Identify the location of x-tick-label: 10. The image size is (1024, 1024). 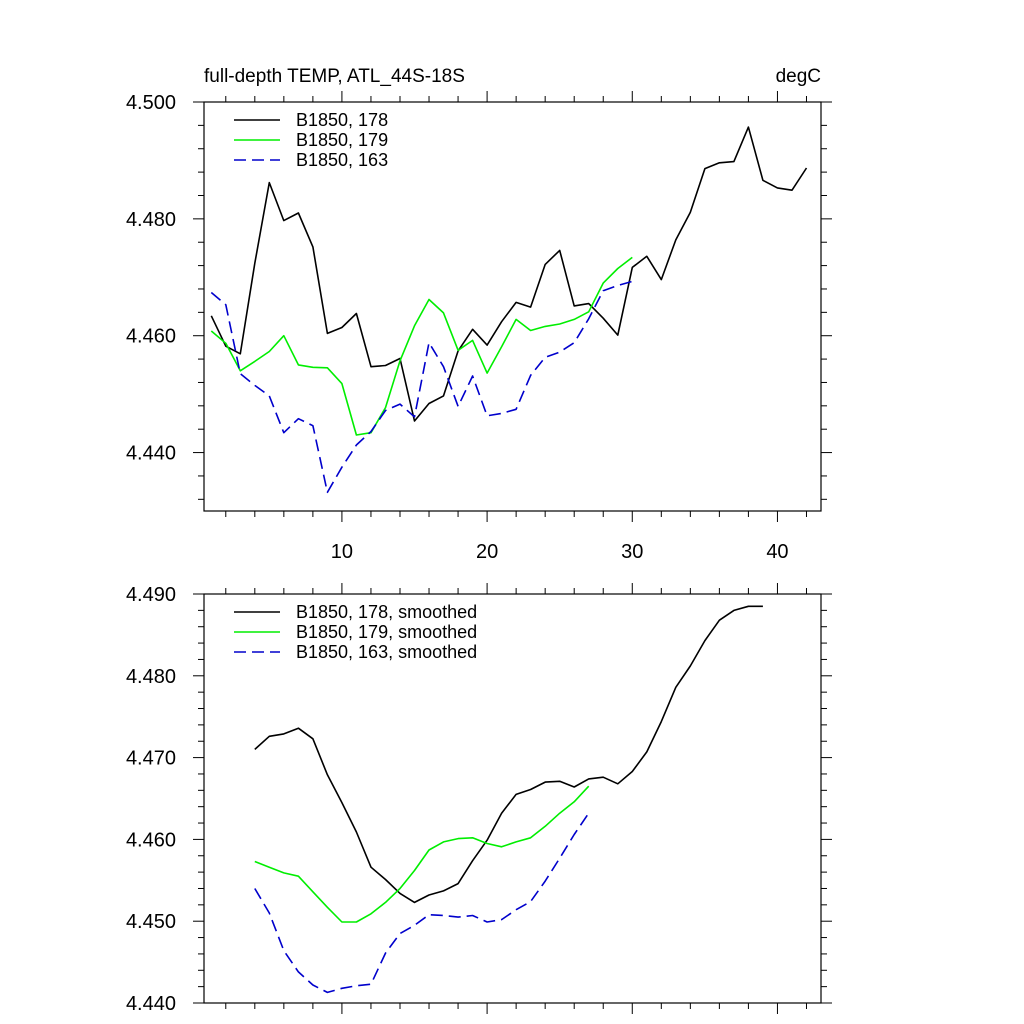
(342, 552).